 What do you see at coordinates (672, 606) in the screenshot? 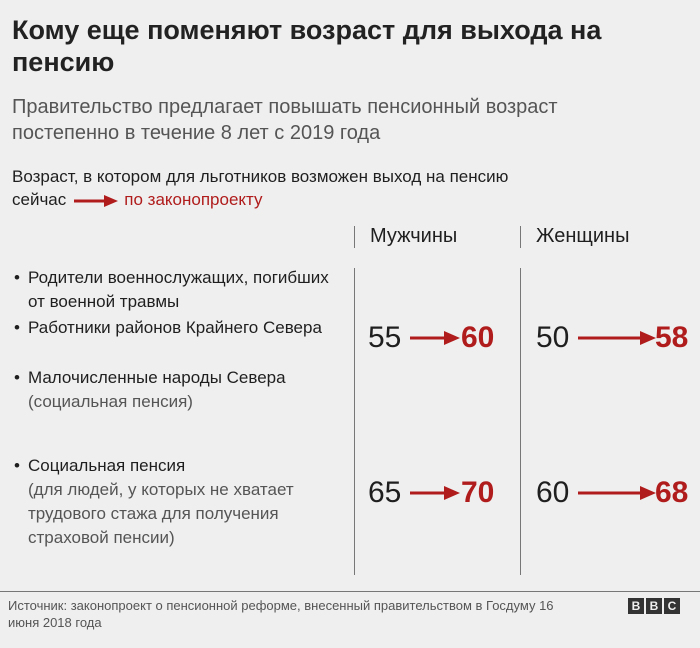
I see `logo-letter: C` at bounding box center [672, 606].